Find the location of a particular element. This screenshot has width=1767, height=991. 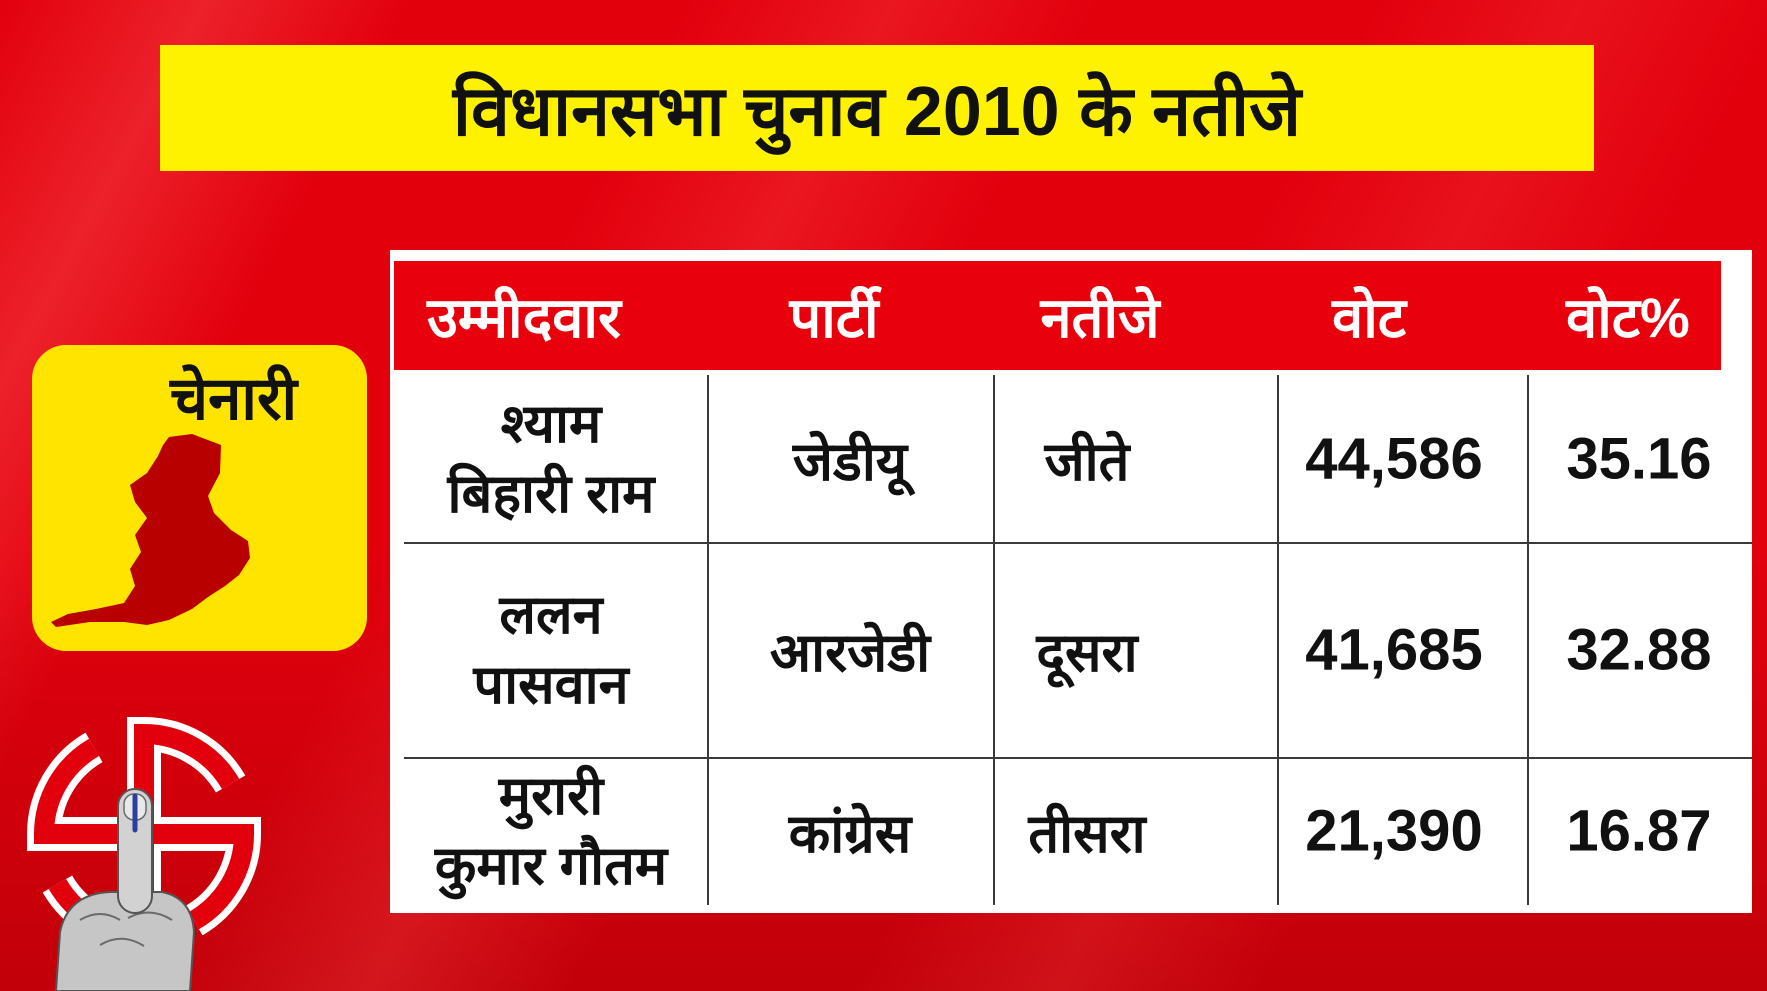

header-votes: वोट is located at coordinates (1369, 317).